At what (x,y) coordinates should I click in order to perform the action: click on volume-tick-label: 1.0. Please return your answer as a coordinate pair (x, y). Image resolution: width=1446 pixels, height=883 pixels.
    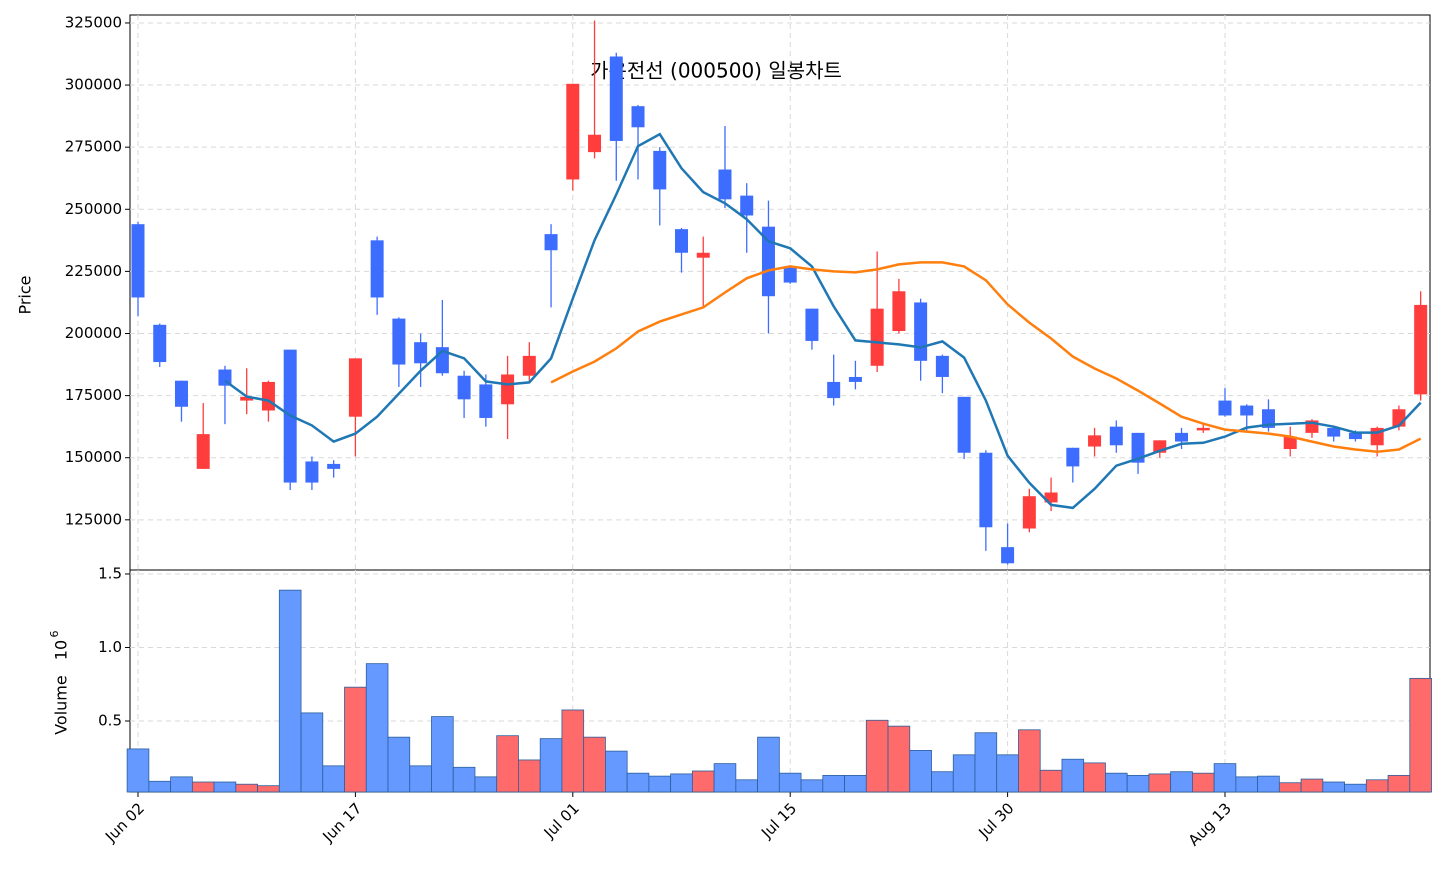
    Looking at the image, I should click on (110, 647).